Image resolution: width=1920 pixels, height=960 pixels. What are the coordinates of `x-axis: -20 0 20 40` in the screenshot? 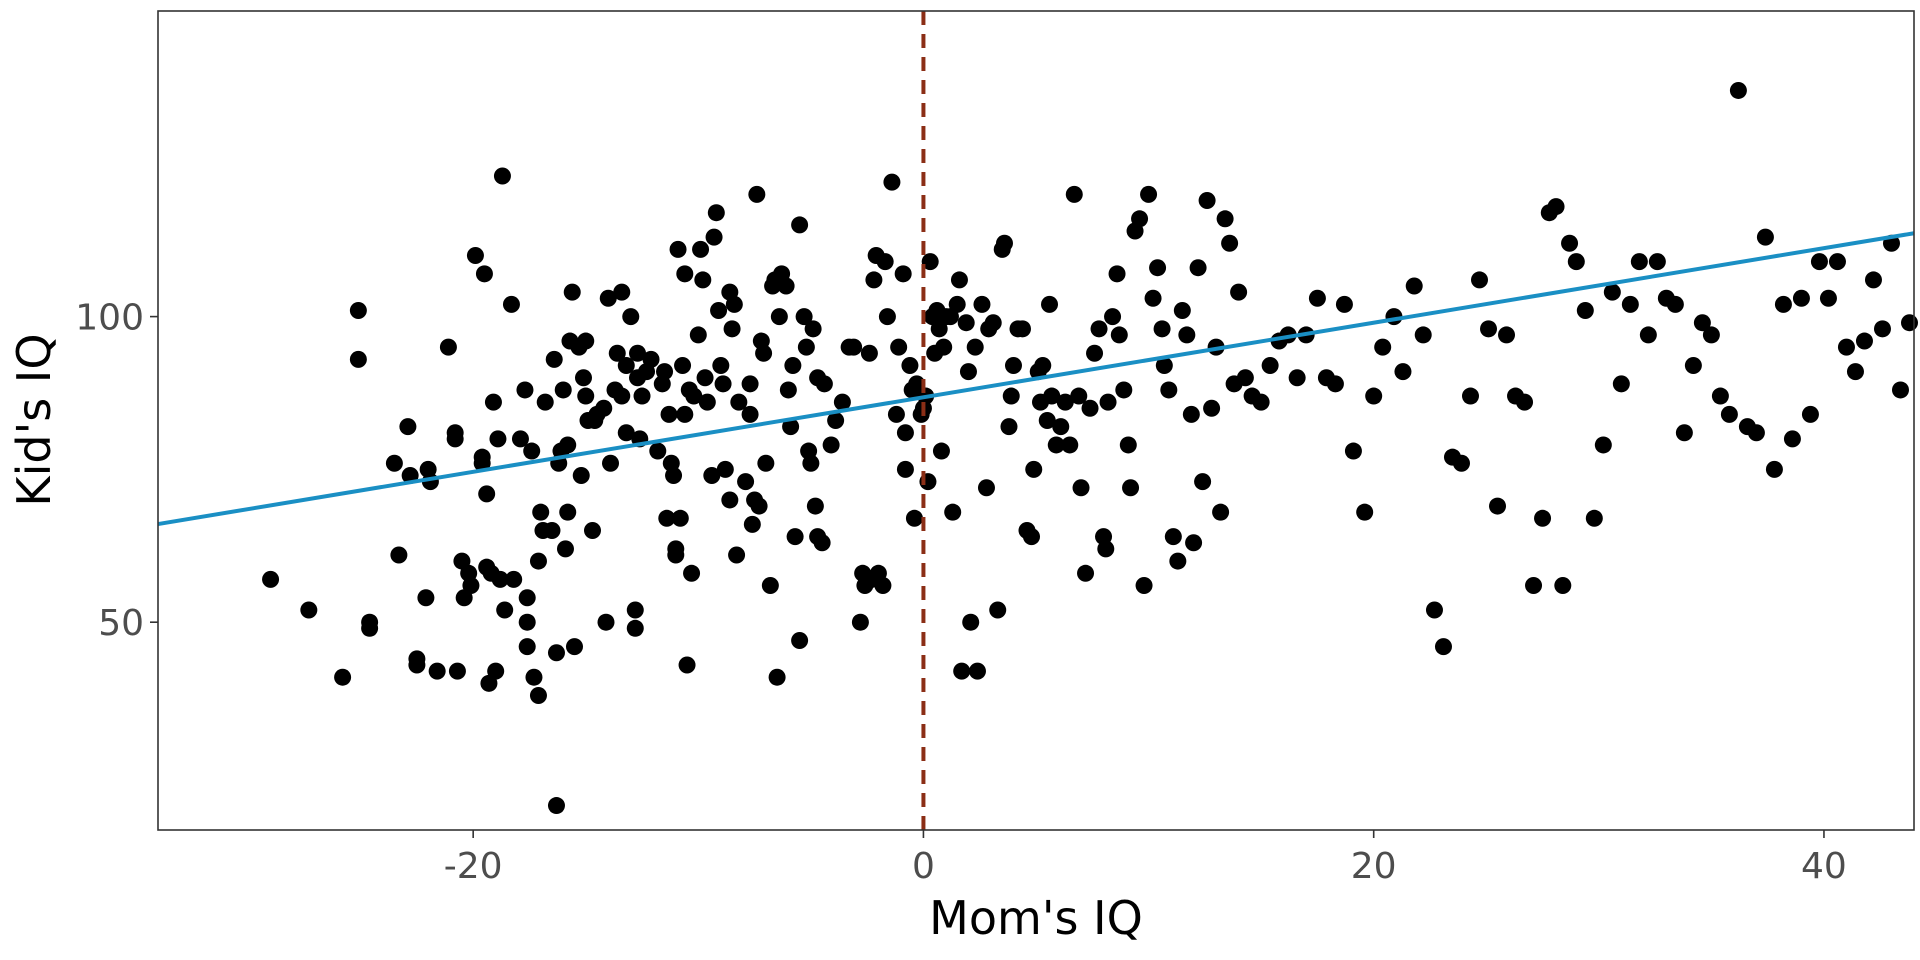 It's located at (1145, 858).